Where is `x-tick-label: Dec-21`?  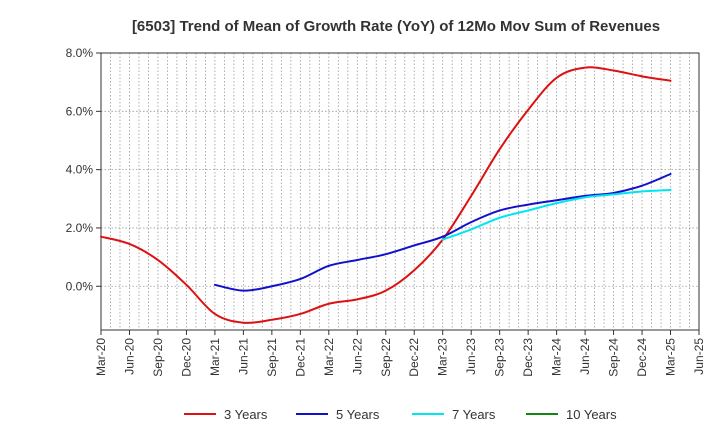
x-tick-label: Dec-21 is located at coordinates (300, 357).